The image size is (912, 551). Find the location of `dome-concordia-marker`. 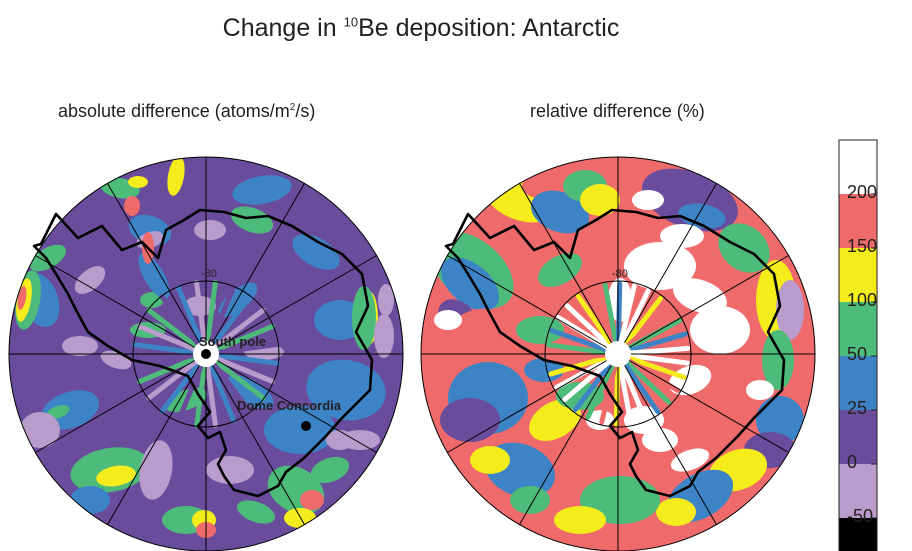

dome-concordia-marker is located at coordinates (306, 426).